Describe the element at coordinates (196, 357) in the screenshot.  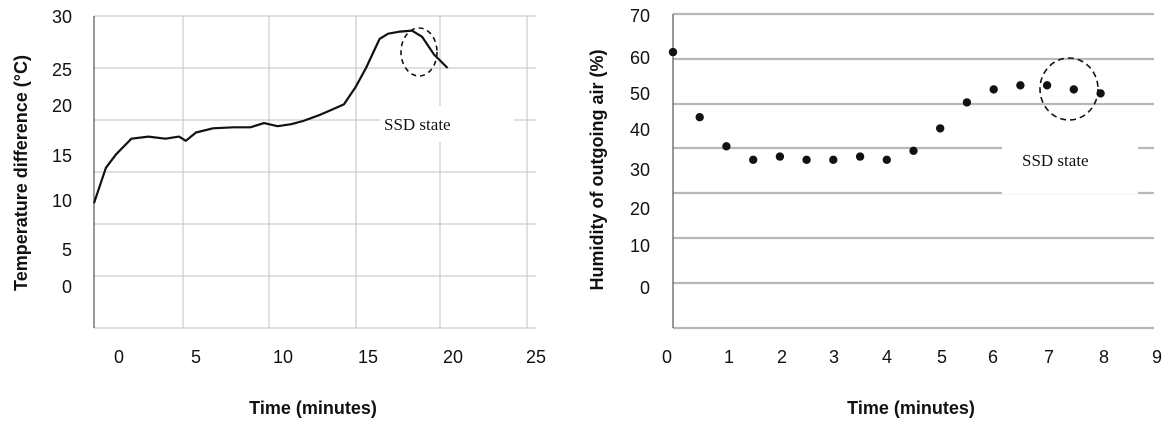
I see `left-x-tick-5: 5` at that location.